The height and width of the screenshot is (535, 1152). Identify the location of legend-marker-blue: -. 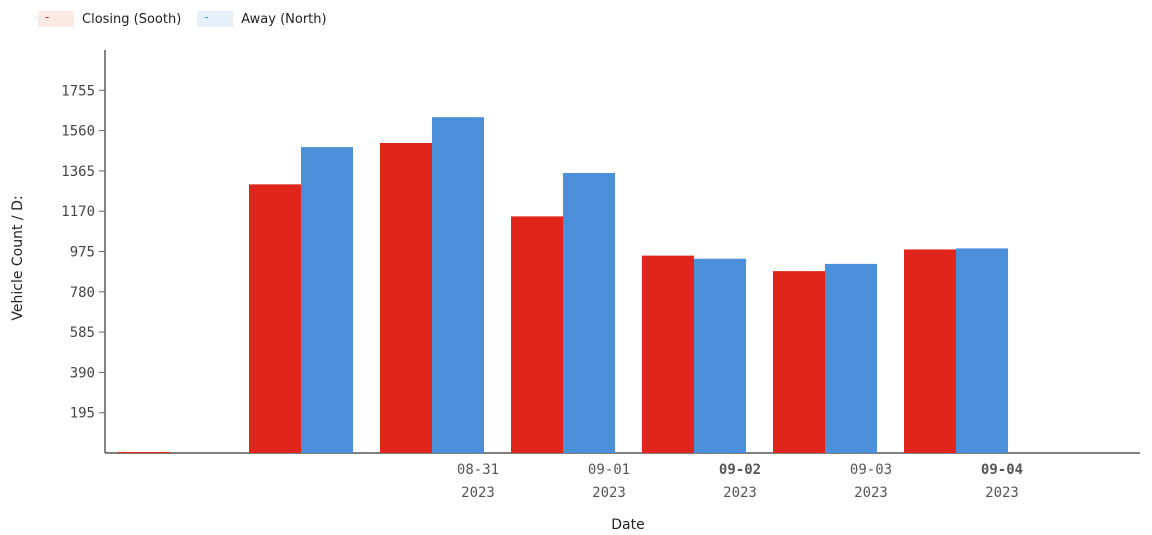
(206, 17).